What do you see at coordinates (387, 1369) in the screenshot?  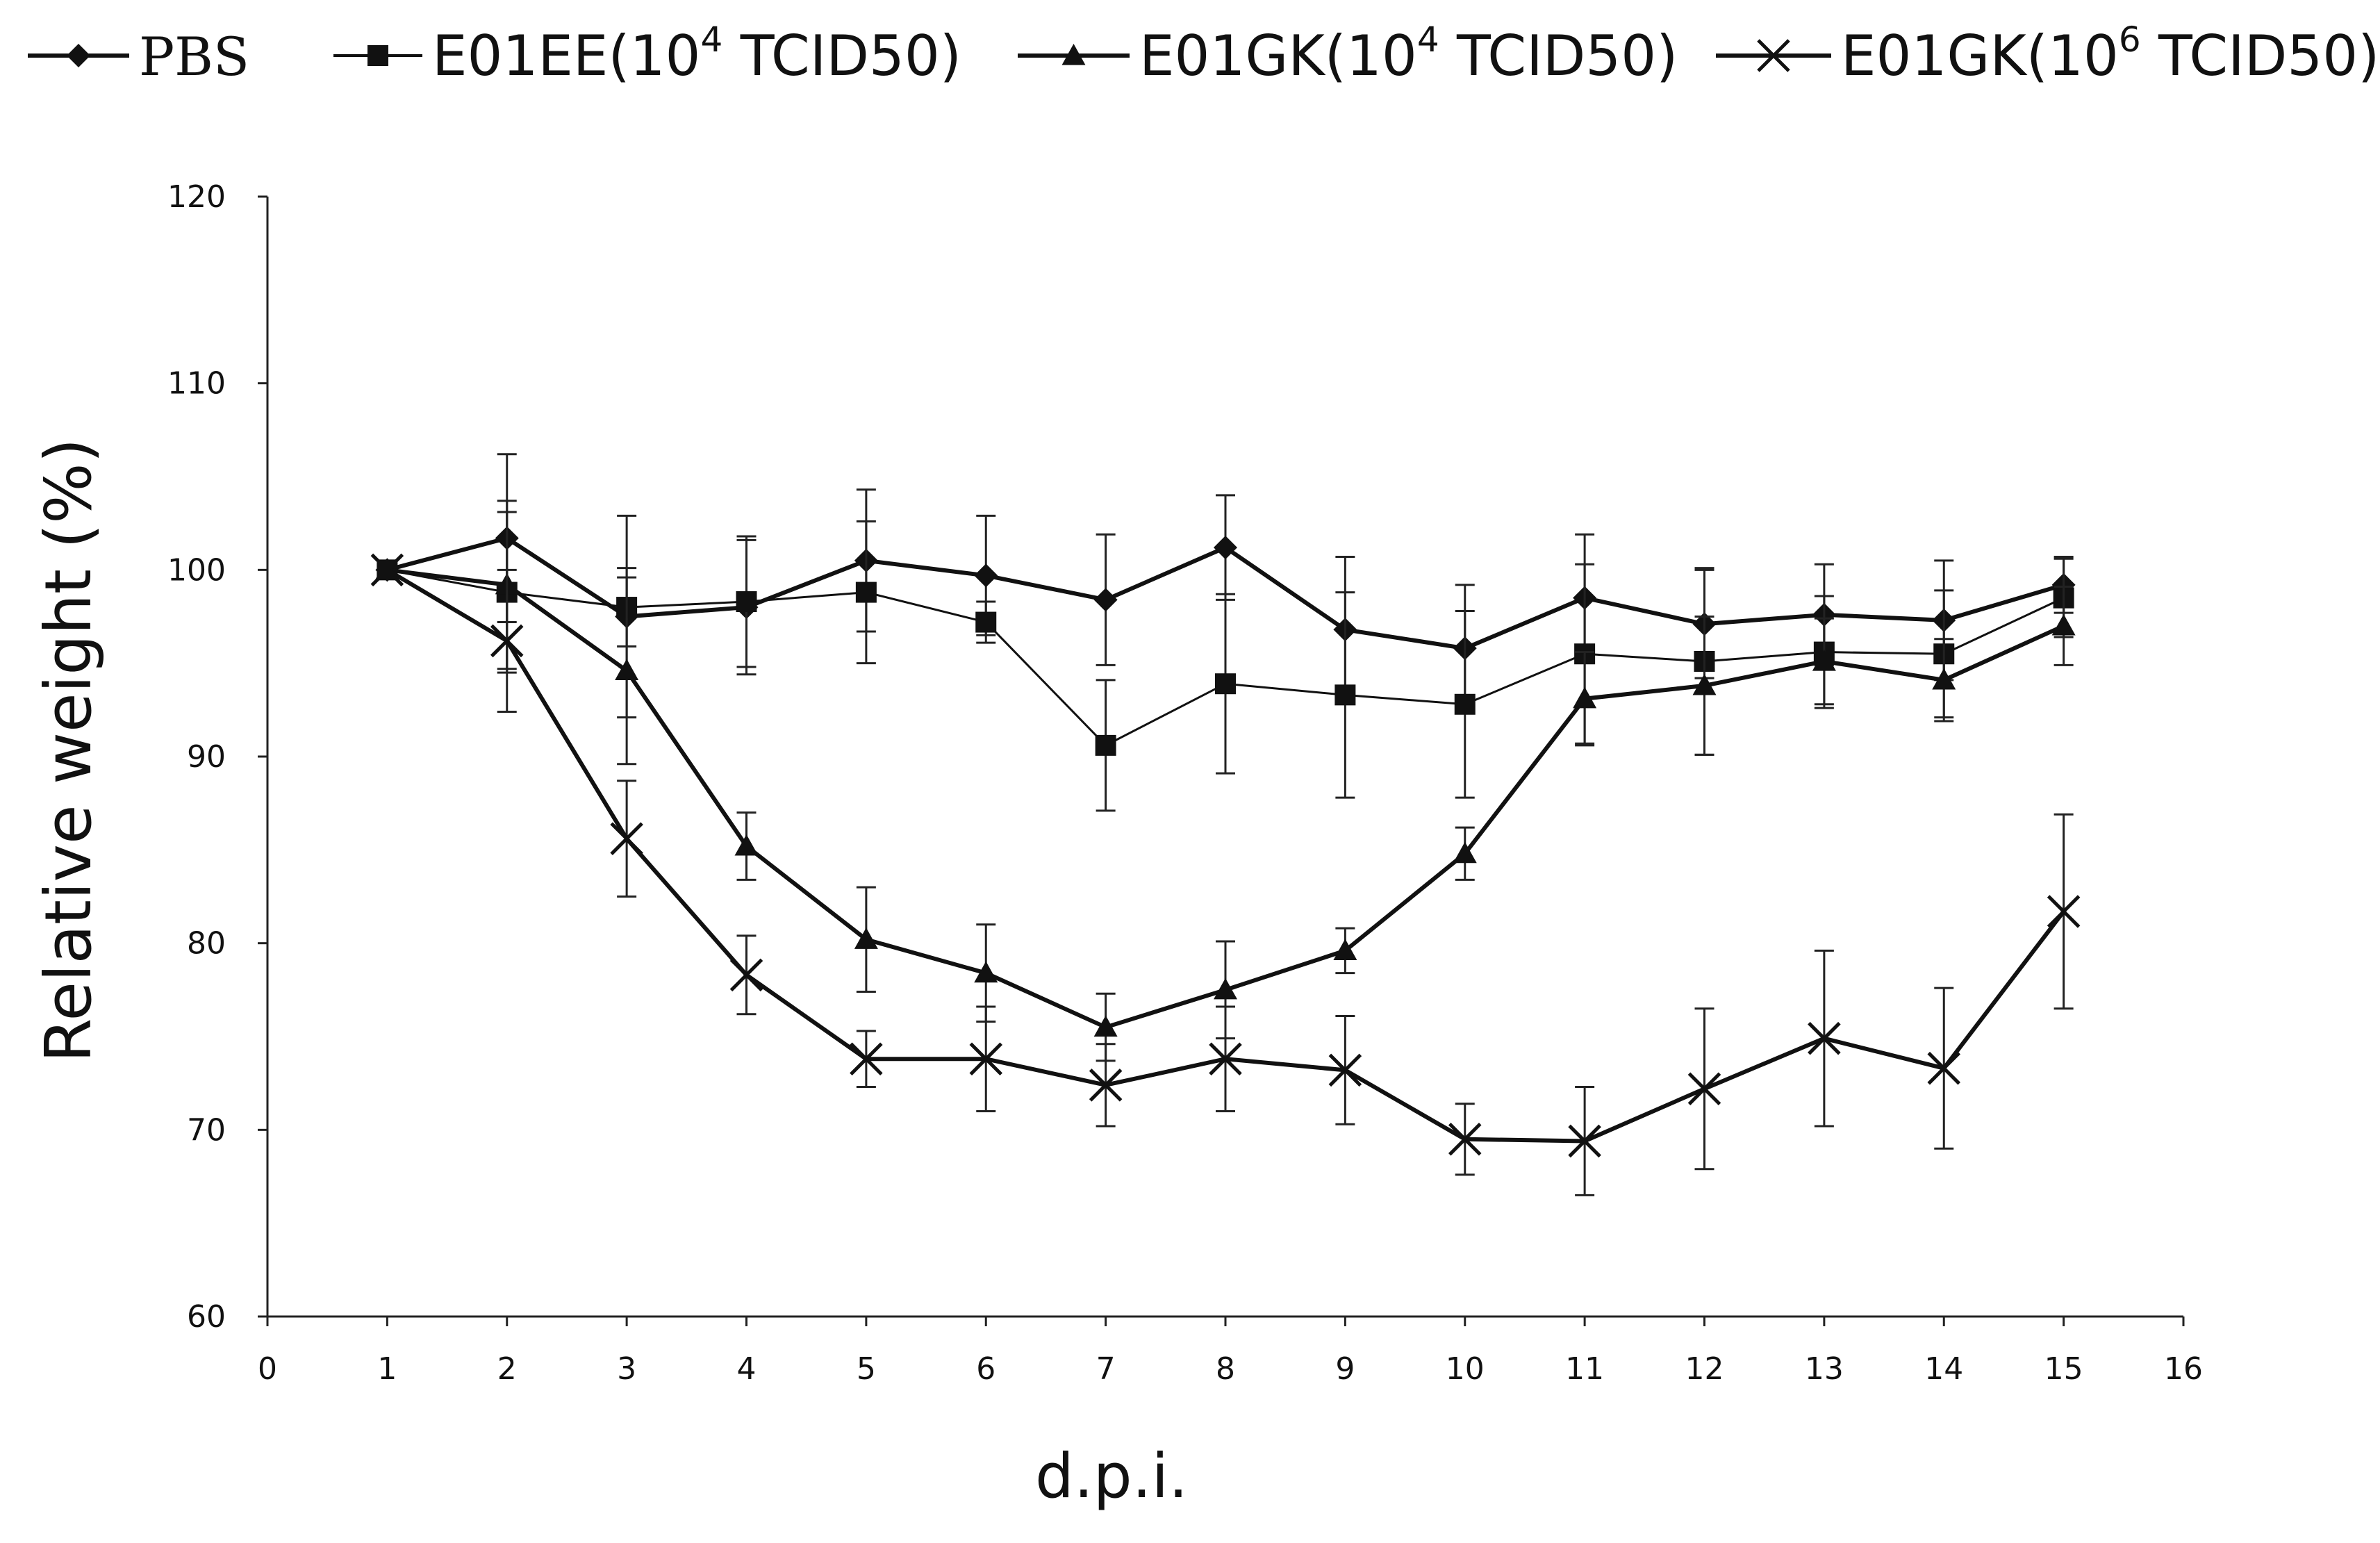 I see `x-tick-label: 1` at bounding box center [387, 1369].